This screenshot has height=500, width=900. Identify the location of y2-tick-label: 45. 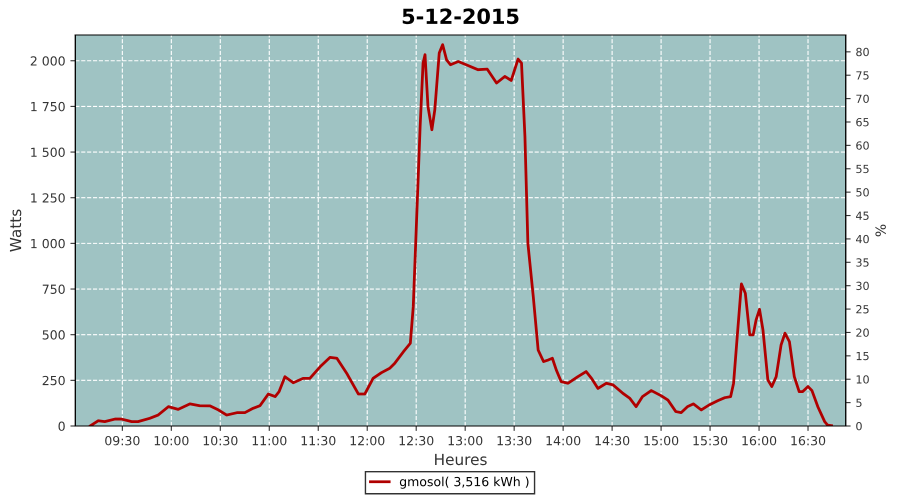
(862, 216).